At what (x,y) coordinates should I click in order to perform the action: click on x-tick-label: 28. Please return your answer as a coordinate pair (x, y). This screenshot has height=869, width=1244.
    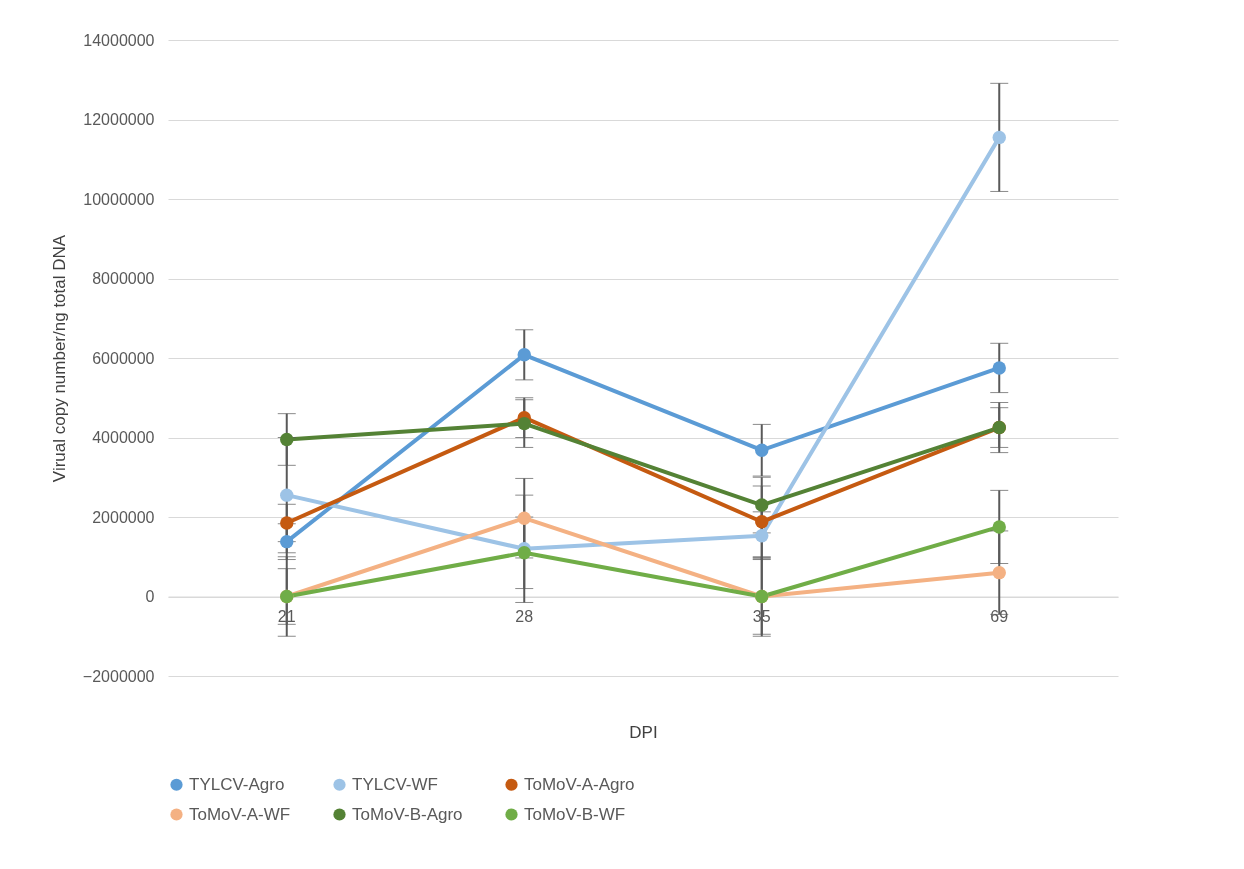
    Looking at the image, I should click on (524, 616).